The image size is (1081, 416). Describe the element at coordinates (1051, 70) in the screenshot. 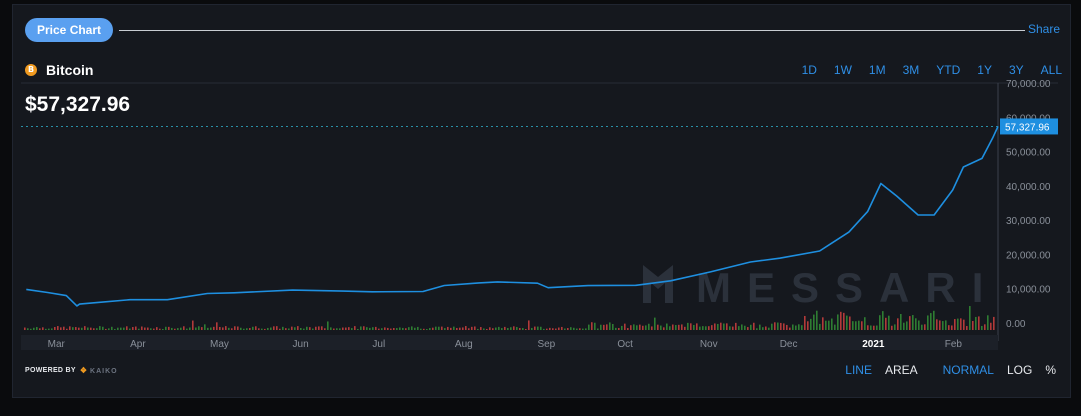

I see `range-all: ALL` at that location.